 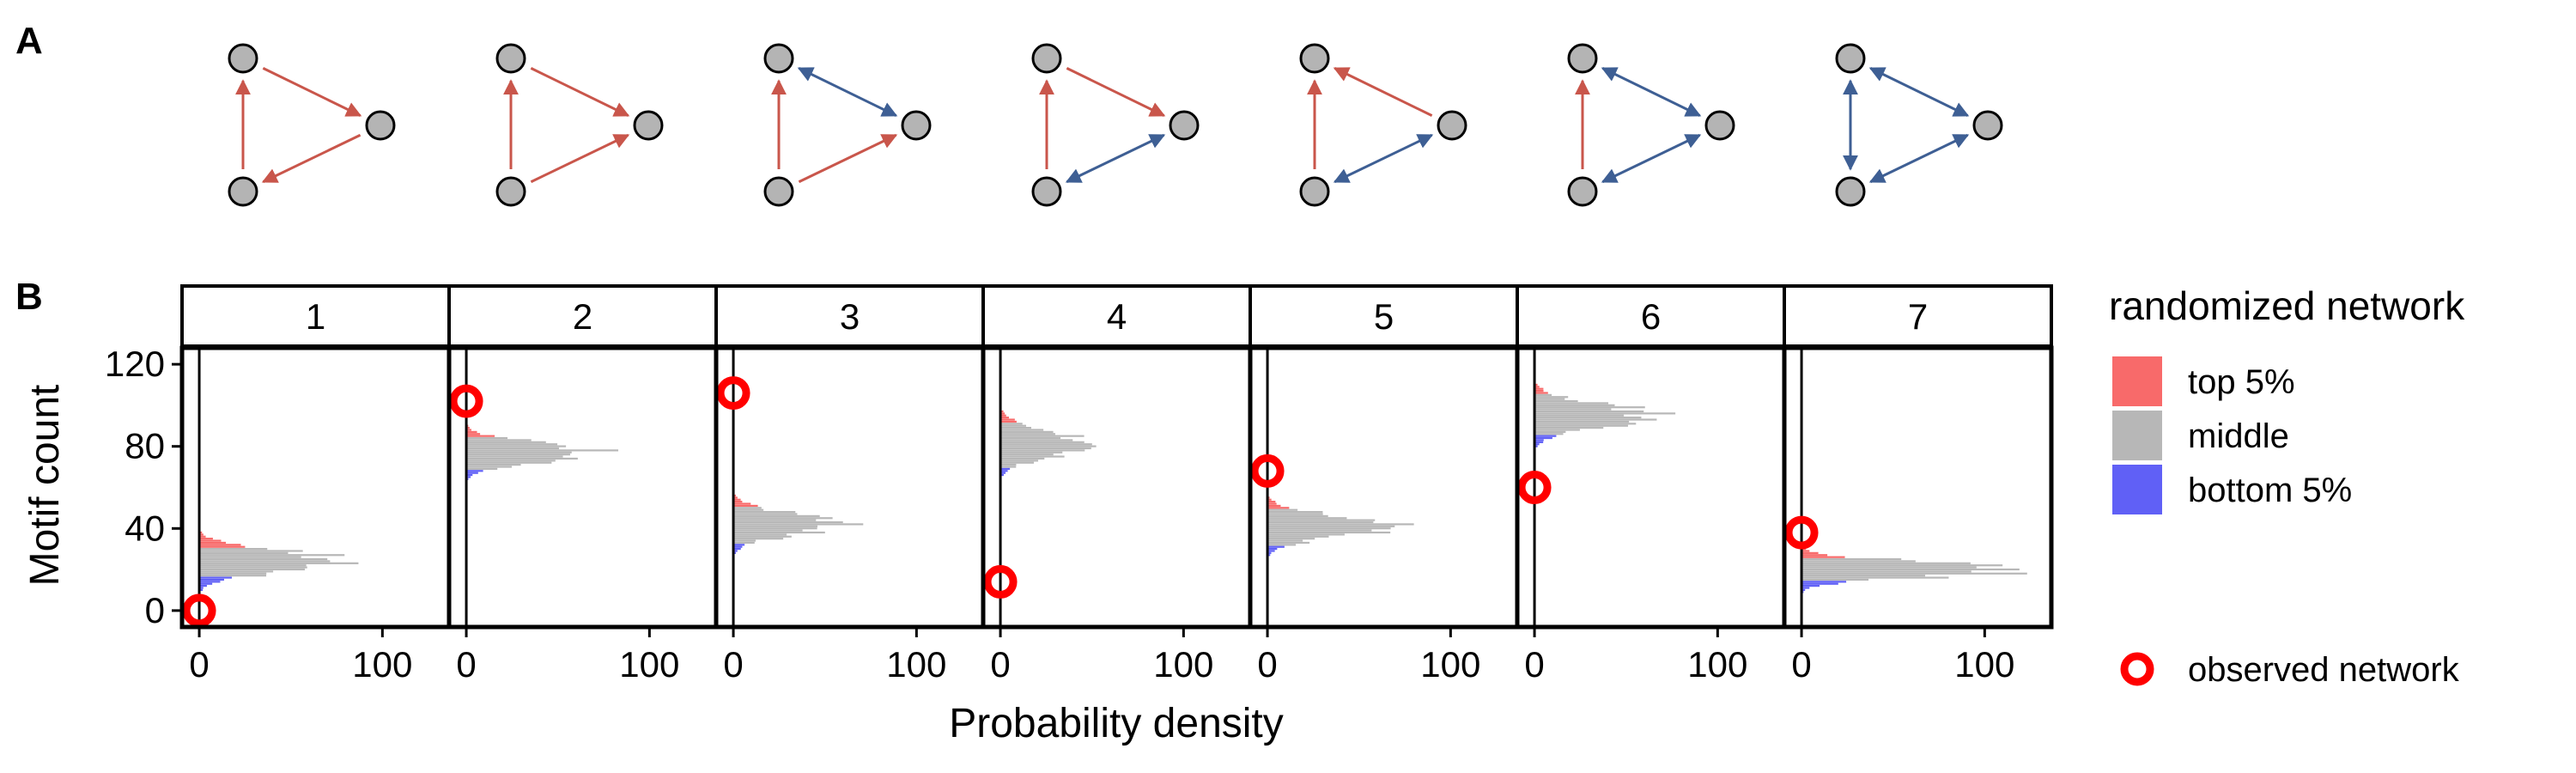 I want to click on facet-2: 2 0 100, so click(x=583, y=485).